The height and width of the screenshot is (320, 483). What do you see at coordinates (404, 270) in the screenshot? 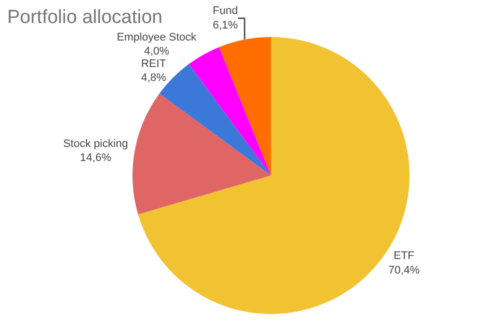
I see `data-label: 70,4%` at bounding box center [404, 270].